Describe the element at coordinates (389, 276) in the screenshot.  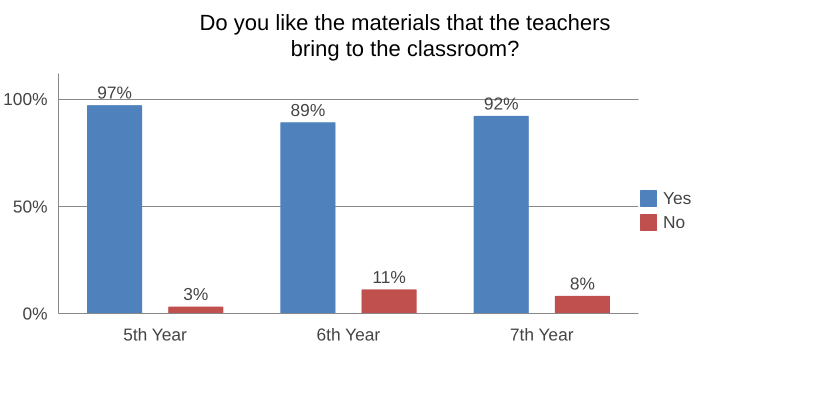
I see `data-label: 11%` at that location.